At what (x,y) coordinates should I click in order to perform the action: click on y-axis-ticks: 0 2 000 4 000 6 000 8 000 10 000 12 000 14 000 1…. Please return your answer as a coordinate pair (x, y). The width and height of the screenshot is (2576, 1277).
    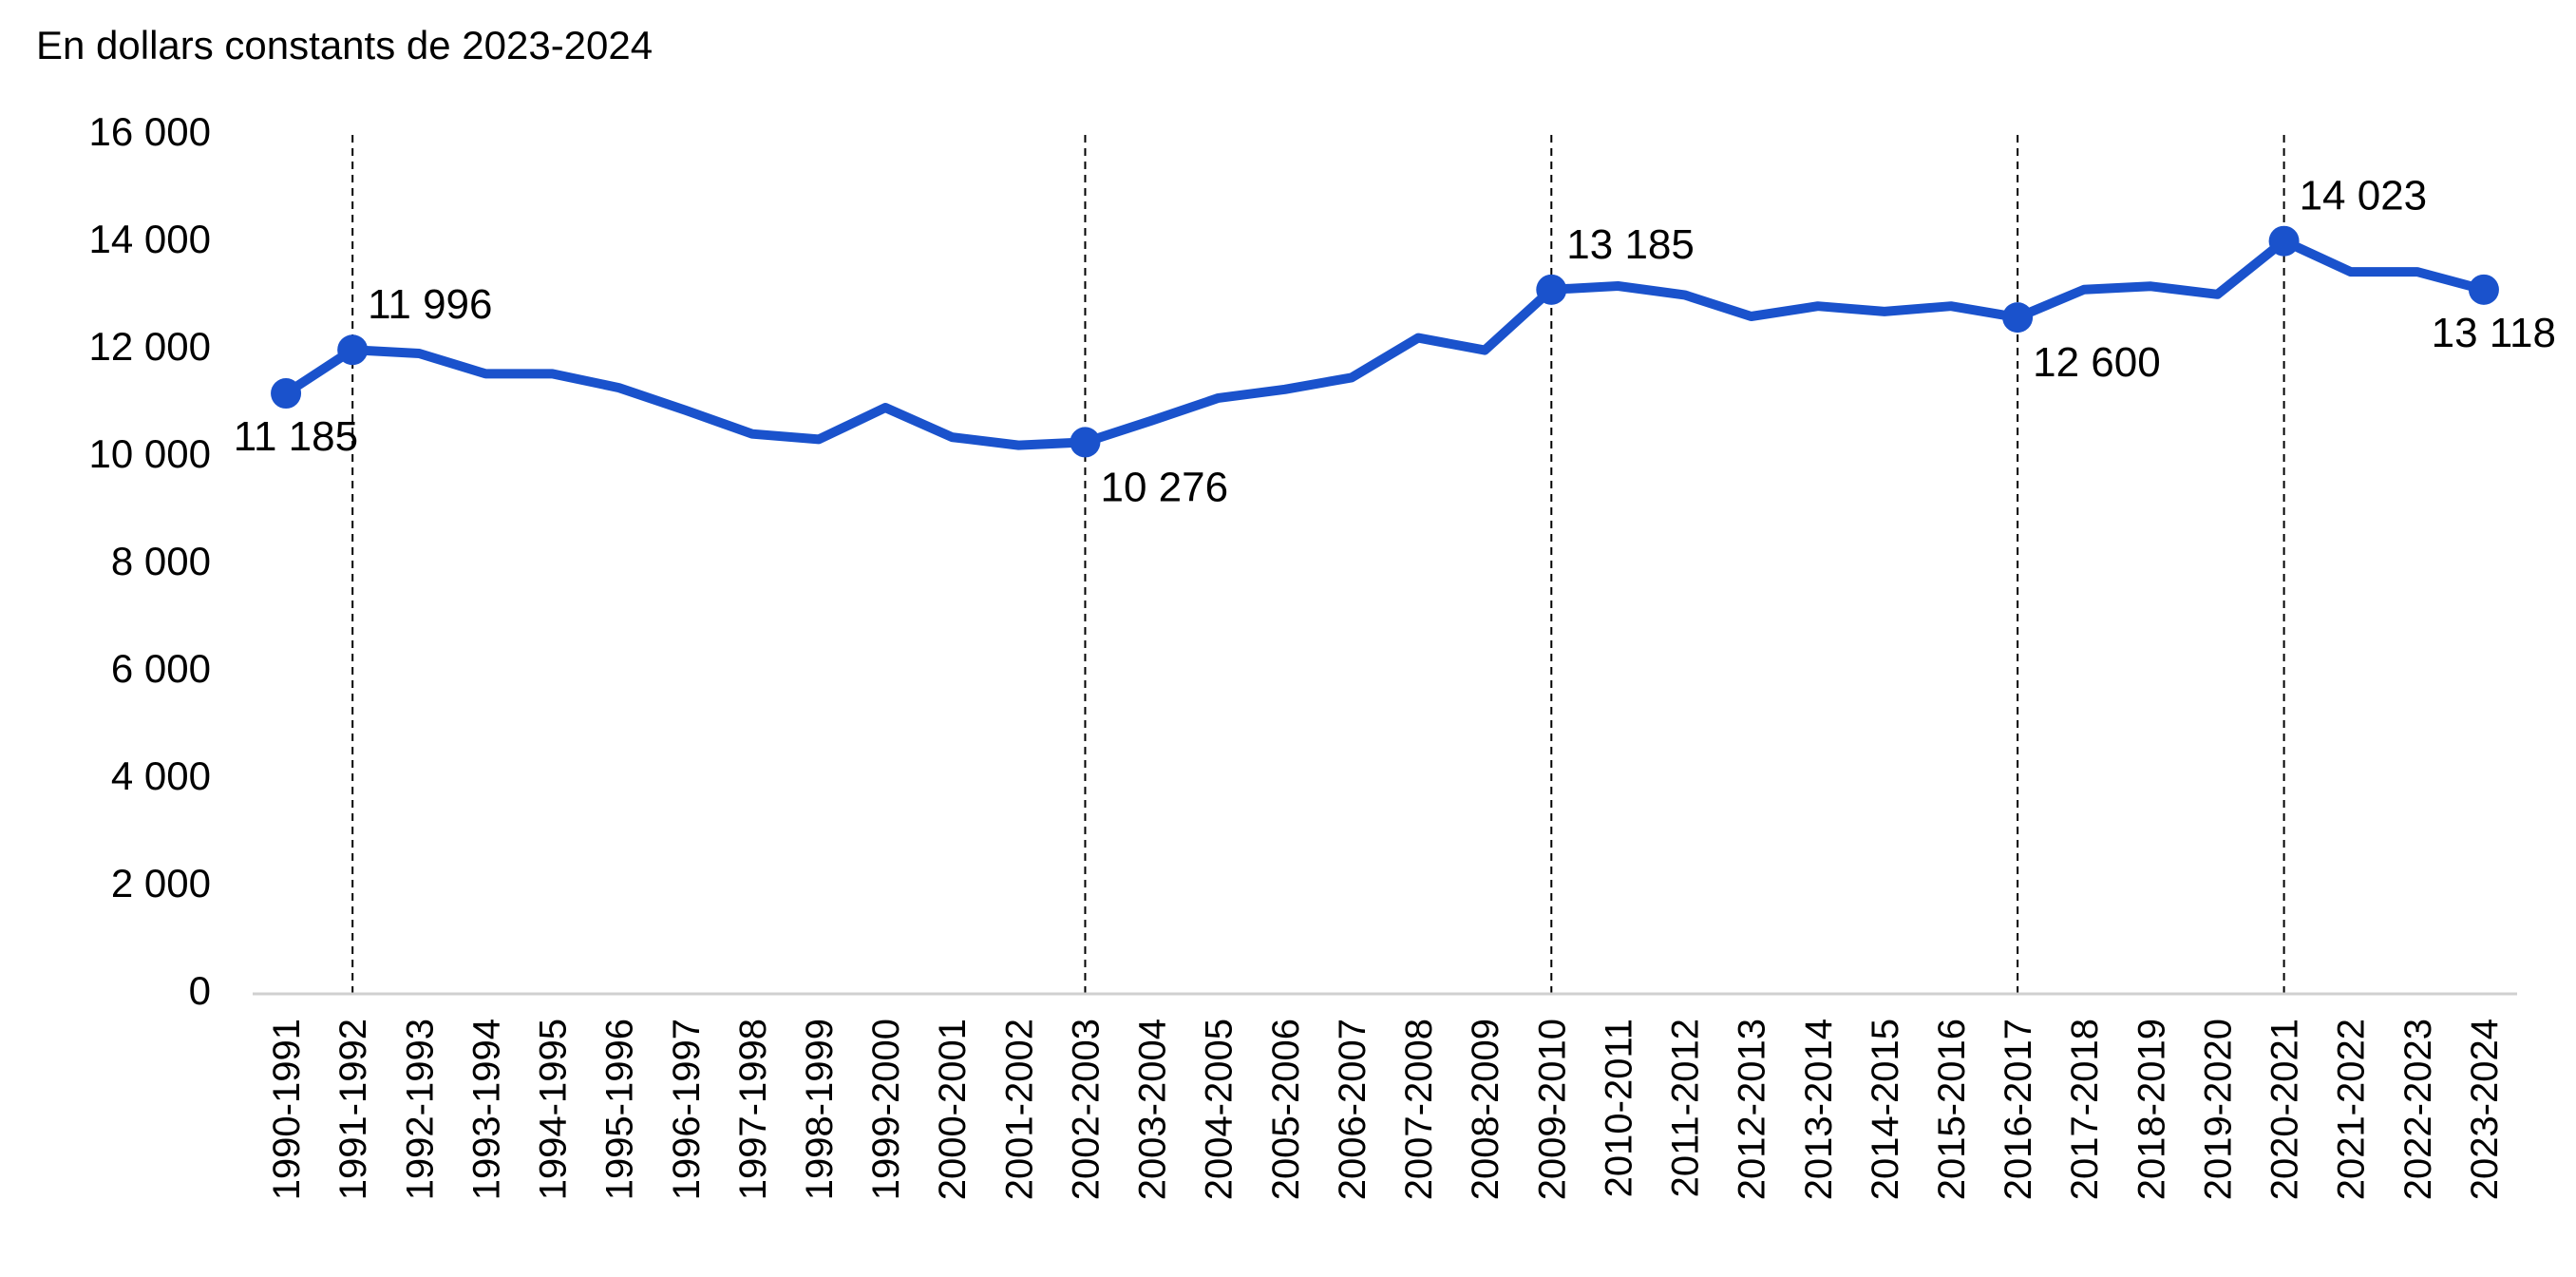
    Looking at the image, I should click on (150, 561).